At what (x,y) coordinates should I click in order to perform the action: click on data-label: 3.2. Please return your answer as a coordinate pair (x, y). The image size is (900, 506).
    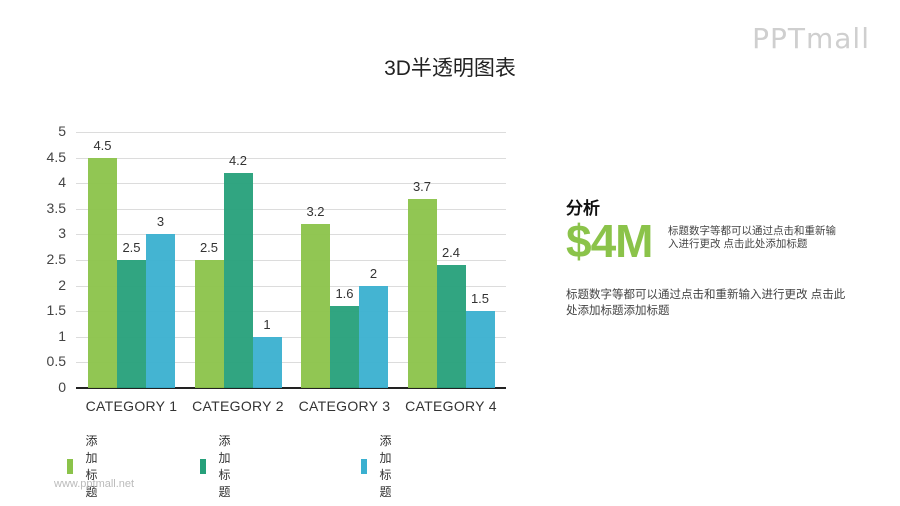
    Looking at the image, I should click on (315, 212).